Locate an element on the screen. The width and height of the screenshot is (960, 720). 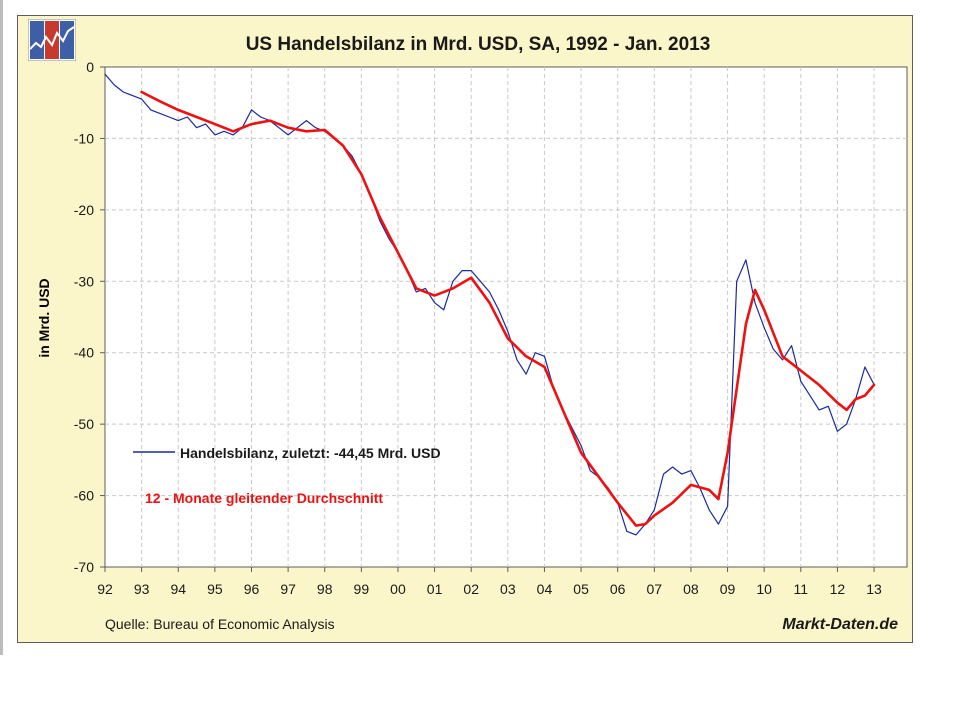
x-tick-label: 97 is located at coordinates (288, 589).